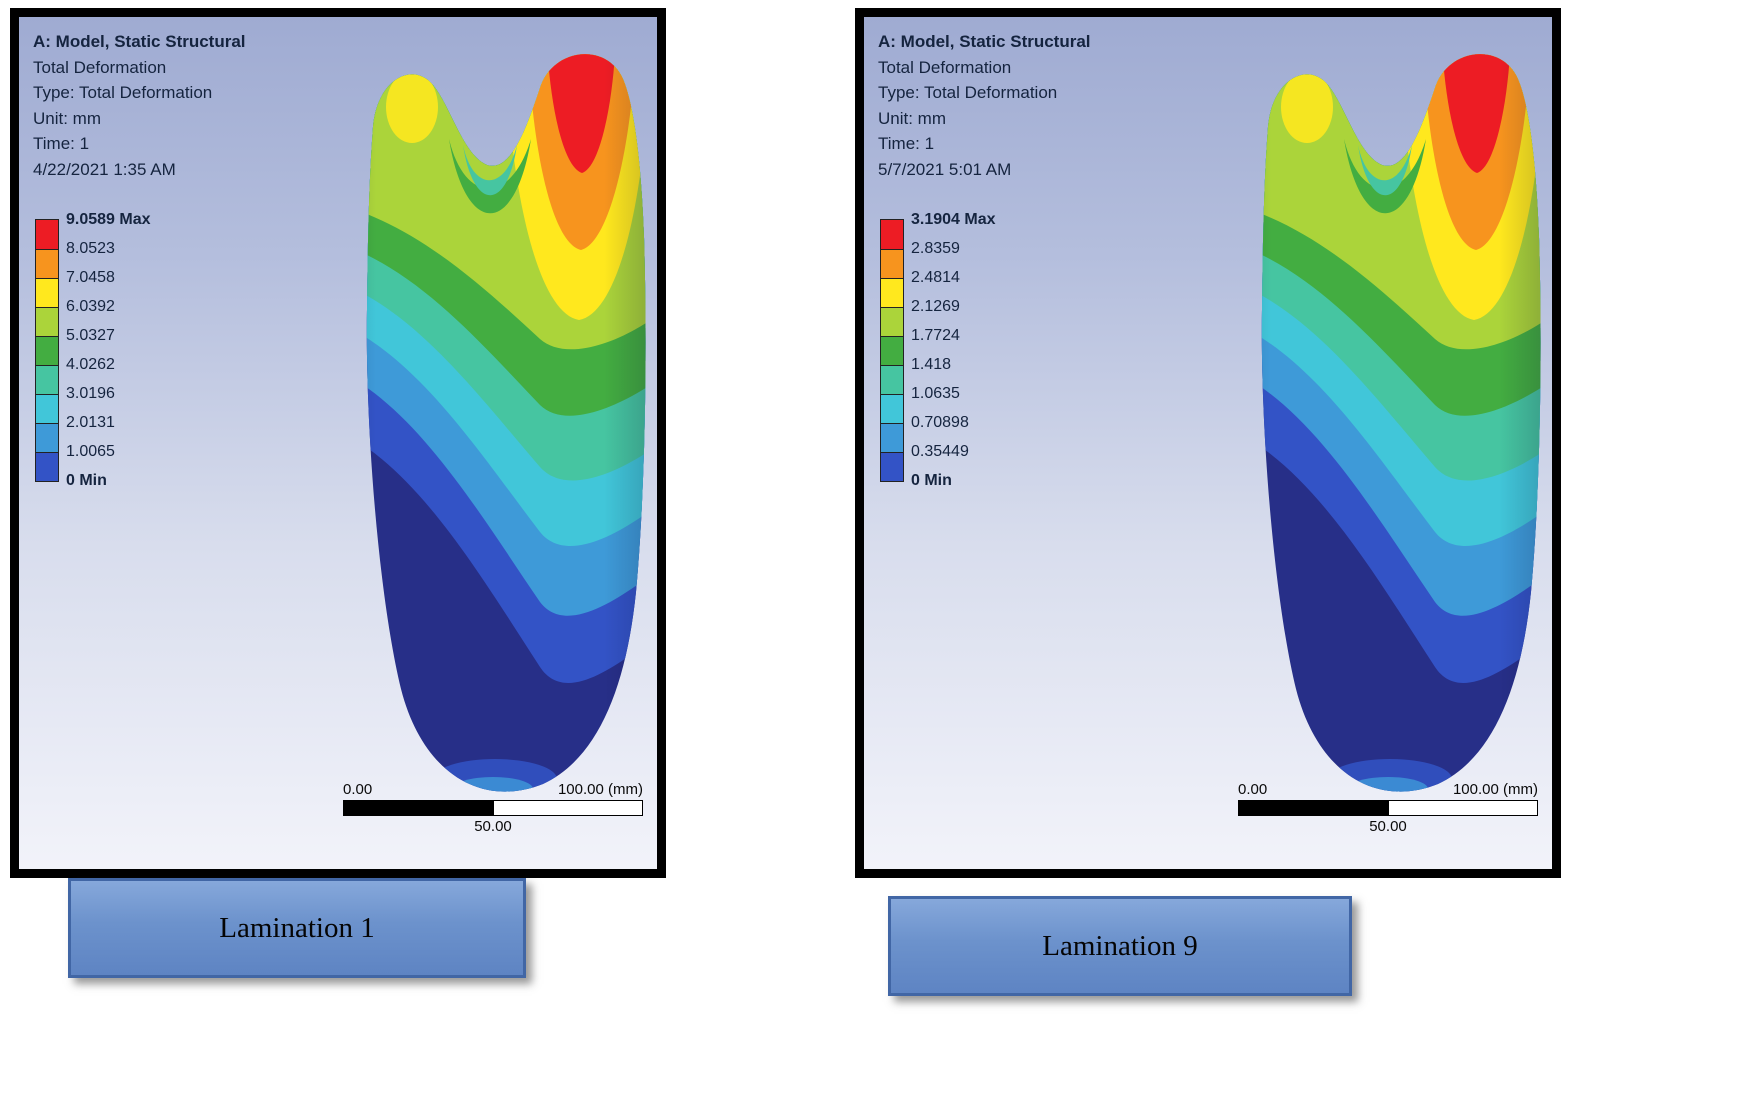 This screenshot has width=1750, height=1109. I want to click on caption-box-lamination-1: Lamination 1, so click(297, 928).